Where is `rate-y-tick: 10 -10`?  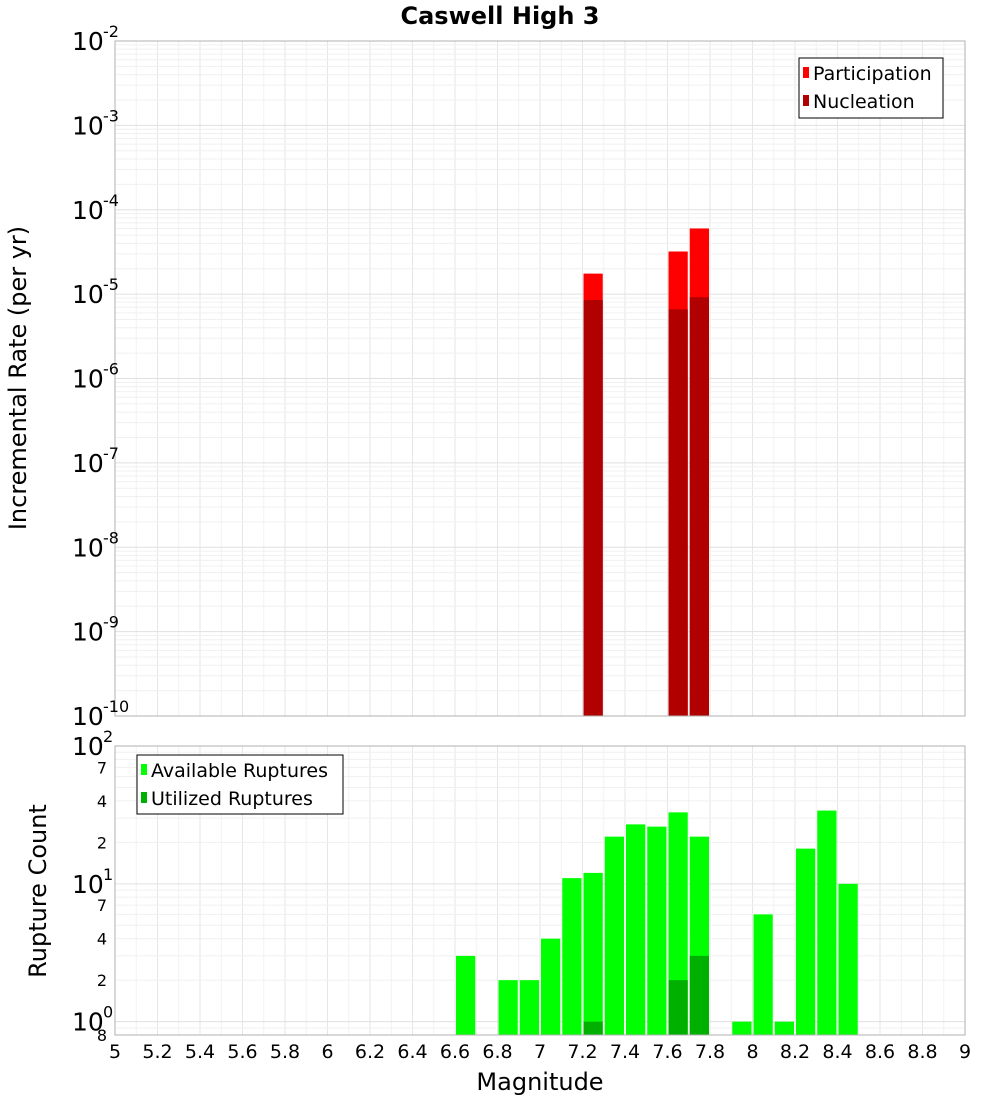
rate-y-tick: 10 -10 is located at coordinates (100, 714).